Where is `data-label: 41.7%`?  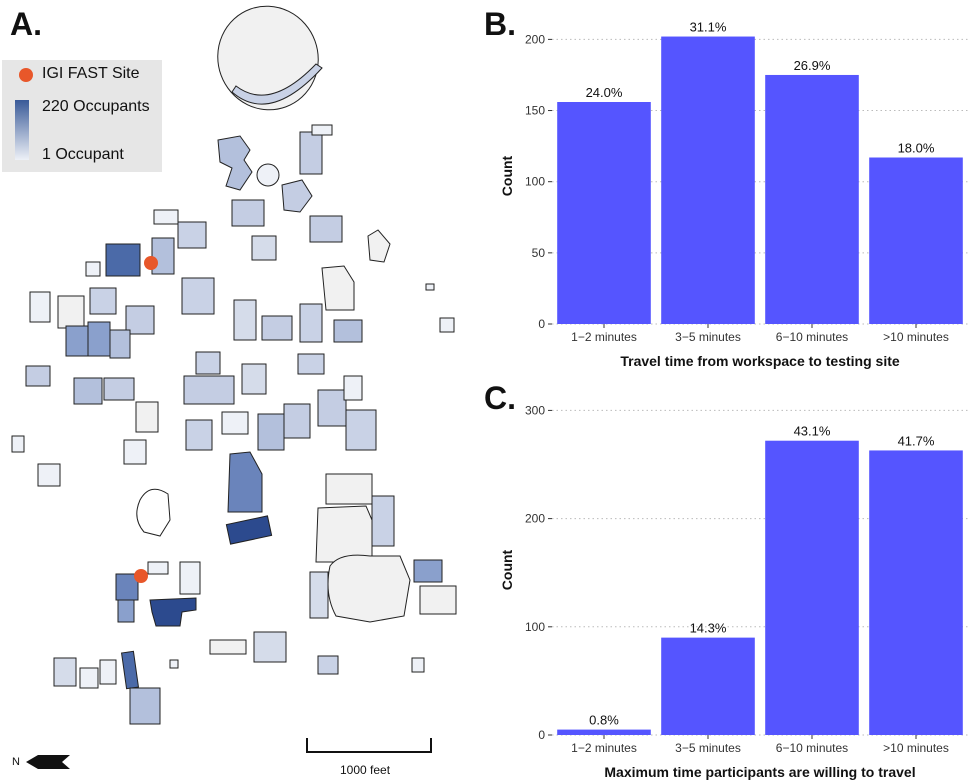
data-label: 41.7% is located at coordinates (916, 440).